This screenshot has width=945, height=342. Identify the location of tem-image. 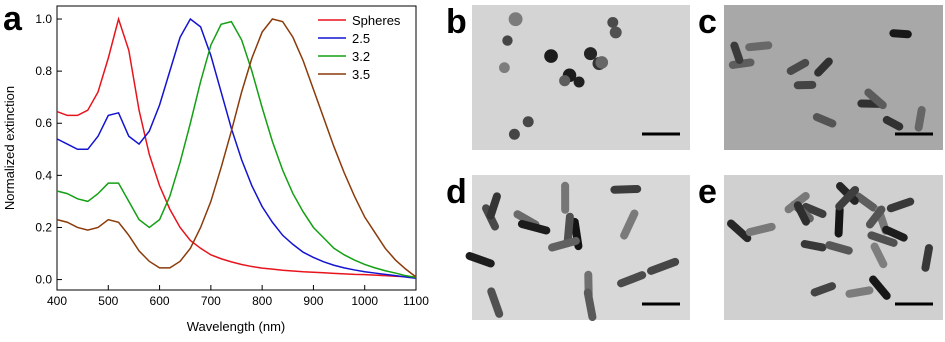
(833, 77).